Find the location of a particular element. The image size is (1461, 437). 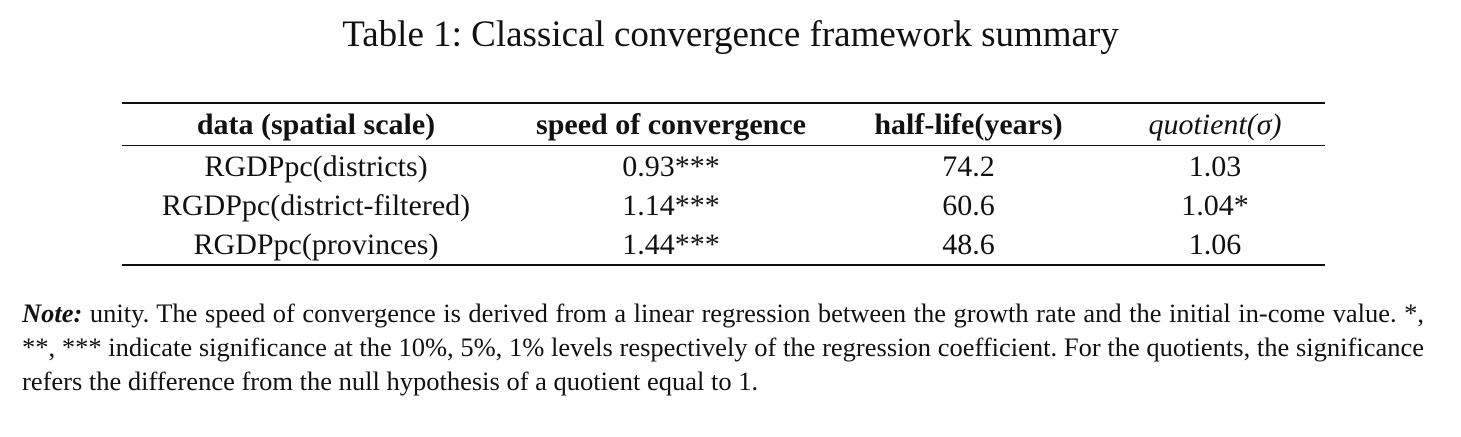

cell-quotient: 1.03 is located at coordinates (1215, 166).